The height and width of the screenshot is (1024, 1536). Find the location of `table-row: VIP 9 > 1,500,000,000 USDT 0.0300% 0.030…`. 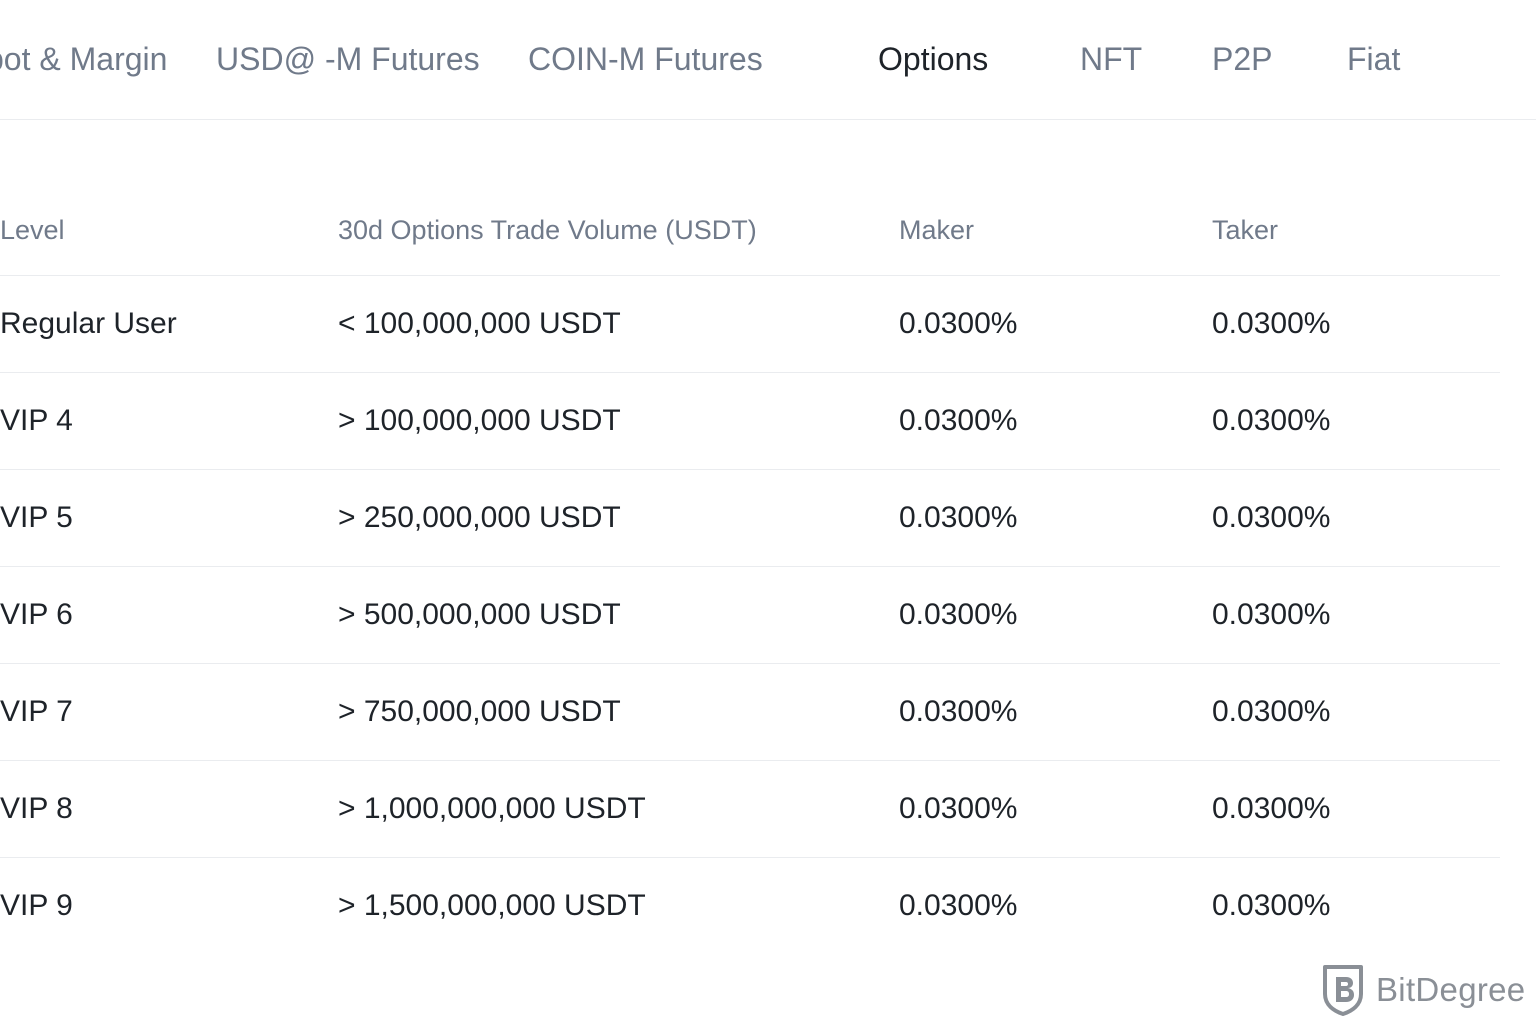

table-row: VIP 9 > 1,500,000,000 USDT 0.0300% 0.030… is located at coordinates (750, 906).